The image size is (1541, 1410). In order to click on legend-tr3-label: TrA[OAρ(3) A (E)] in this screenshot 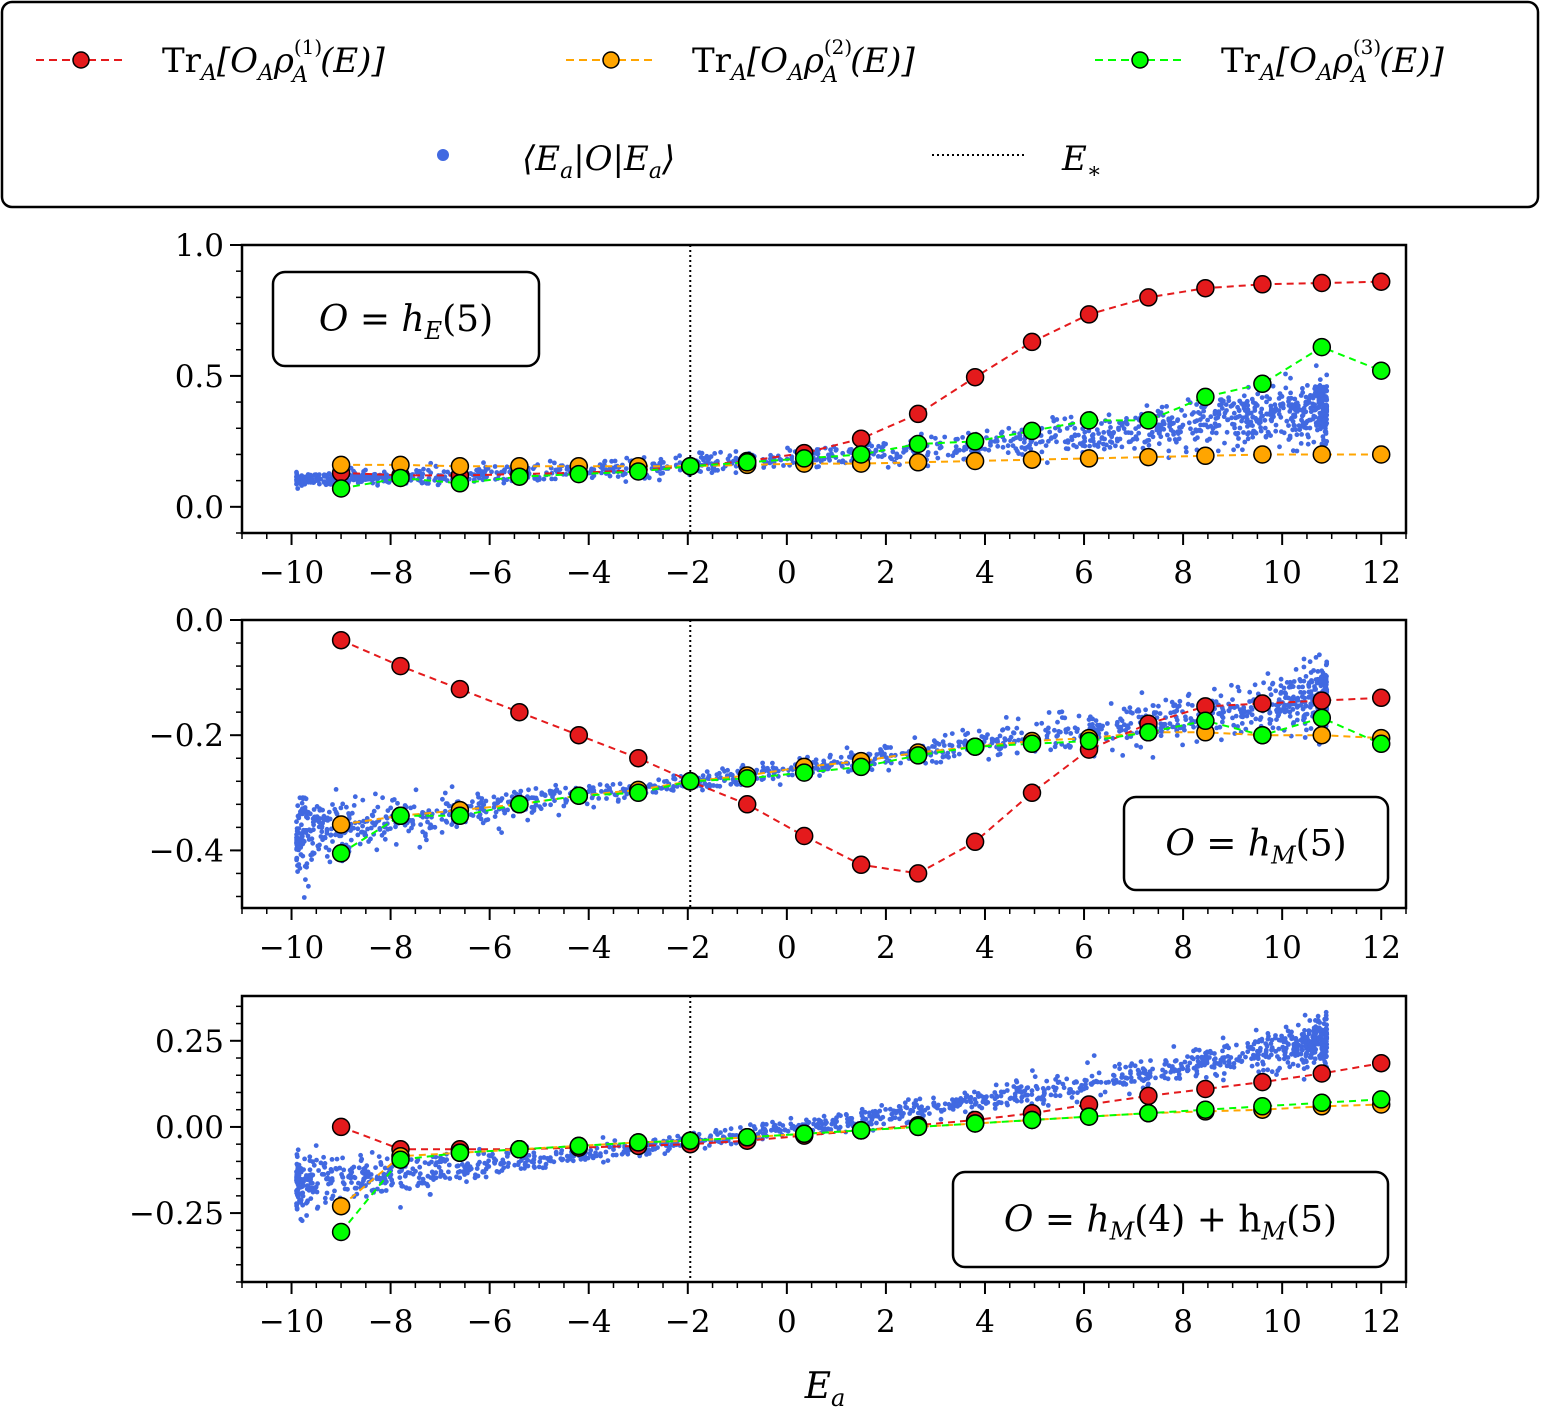, I will do `click(1332, 61)`.